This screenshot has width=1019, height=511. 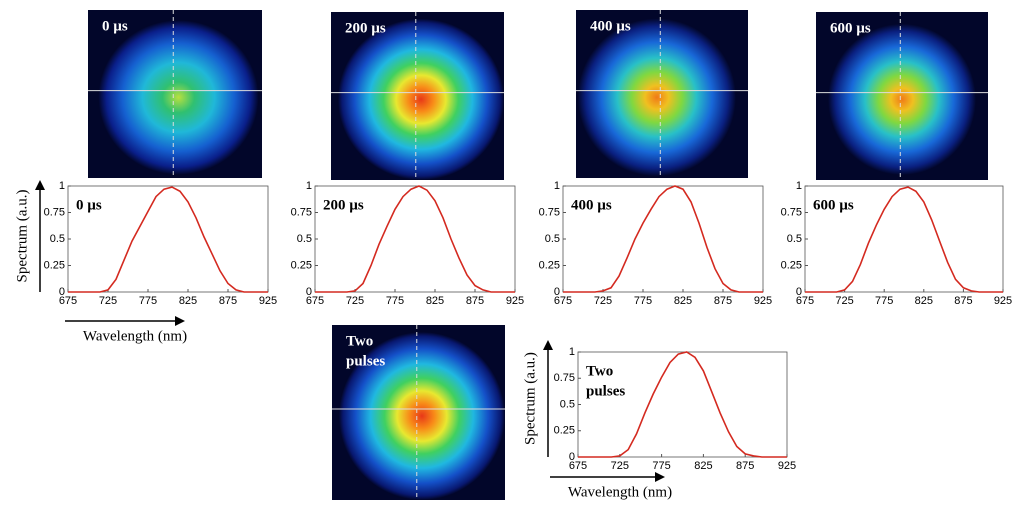 What do you see at coordinates (115, 26) in the screenshot?
I see `image-label: 0 µs` at bounding box center [115, 26].